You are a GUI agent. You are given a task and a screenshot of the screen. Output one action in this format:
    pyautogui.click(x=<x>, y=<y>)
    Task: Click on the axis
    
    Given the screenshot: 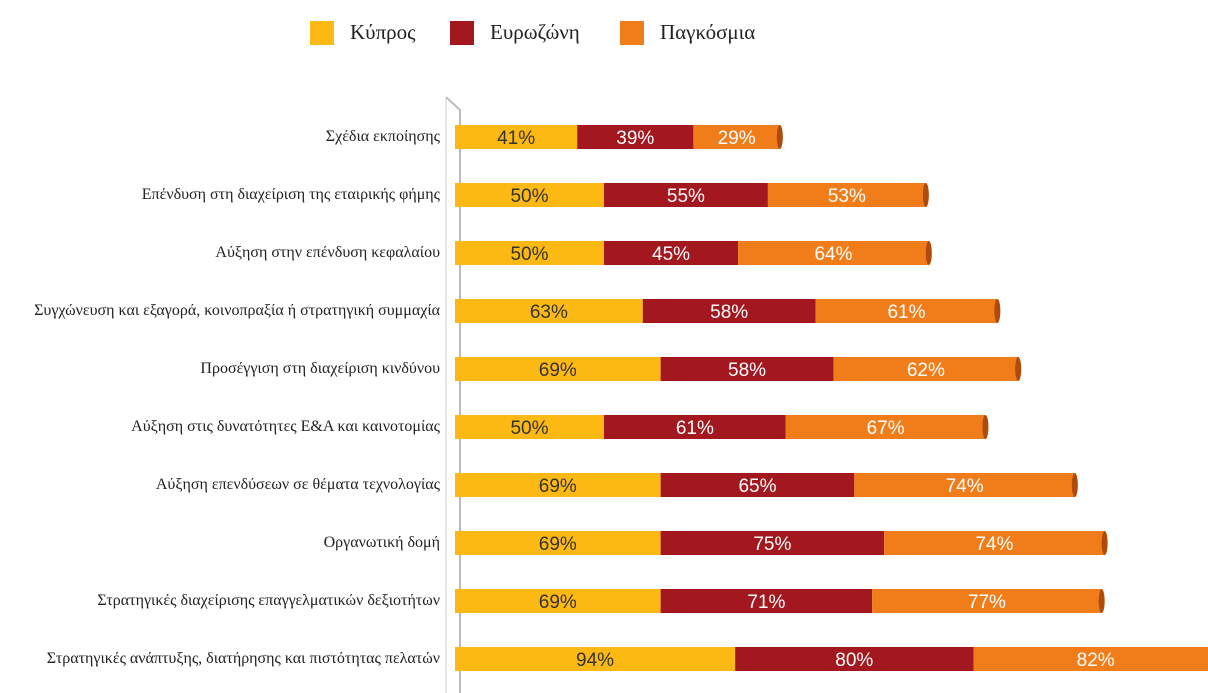 What is the action you would take?
    pyautogui.click(x=453, y=394)
    